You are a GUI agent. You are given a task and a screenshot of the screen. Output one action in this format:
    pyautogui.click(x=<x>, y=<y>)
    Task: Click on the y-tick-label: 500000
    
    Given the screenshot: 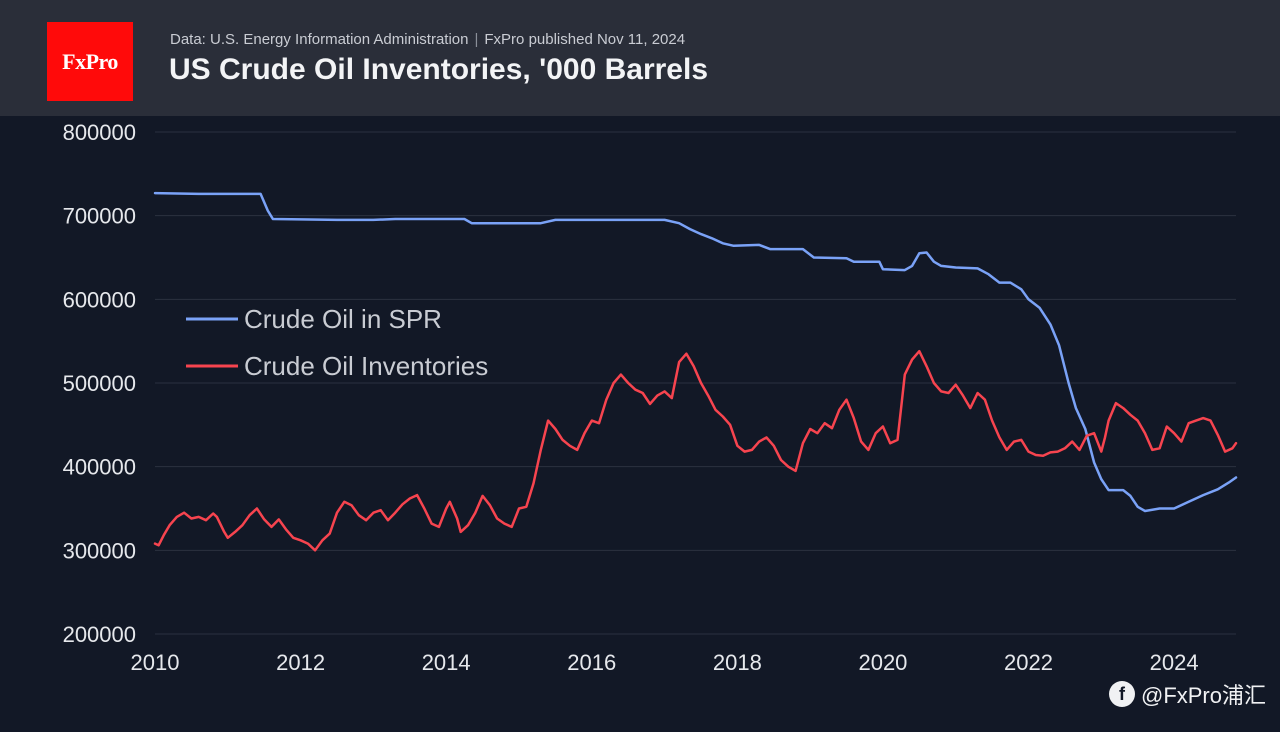 What is the action you would take?
    pyautogui.click(x=99, y=383)
    